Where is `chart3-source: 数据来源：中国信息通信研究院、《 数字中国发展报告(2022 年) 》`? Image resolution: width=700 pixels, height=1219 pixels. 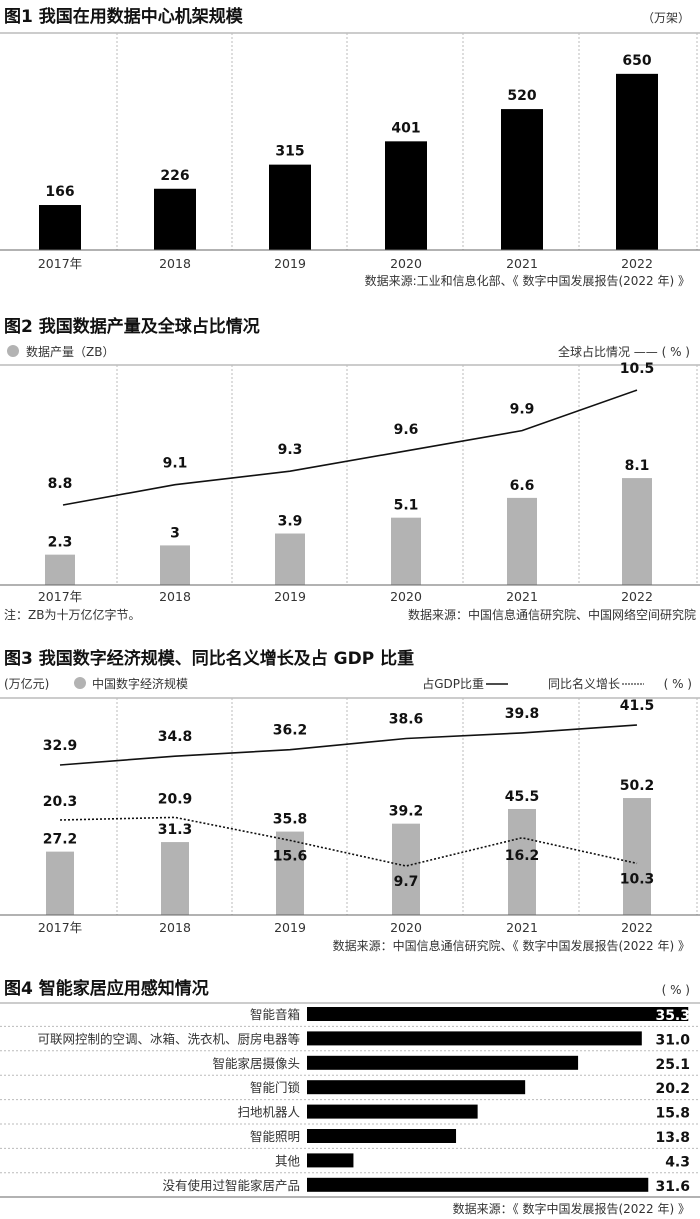
chart3-source: 数据来源：中国信息通信研究院、《 数字中国发展报告(2022 年) 》 is located at coordinates (511, 945).